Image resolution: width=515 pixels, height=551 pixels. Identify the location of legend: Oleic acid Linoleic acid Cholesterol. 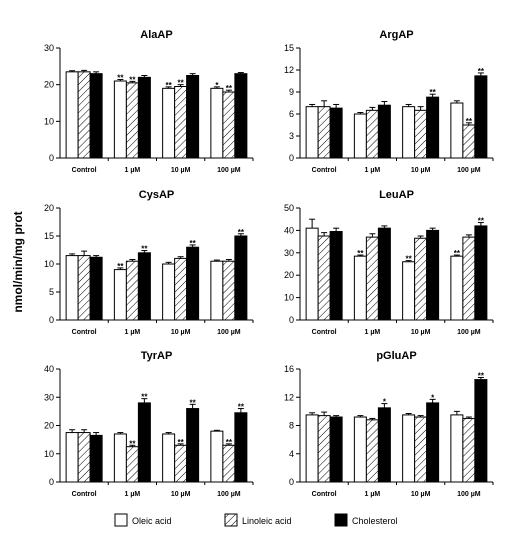
(256, 520).